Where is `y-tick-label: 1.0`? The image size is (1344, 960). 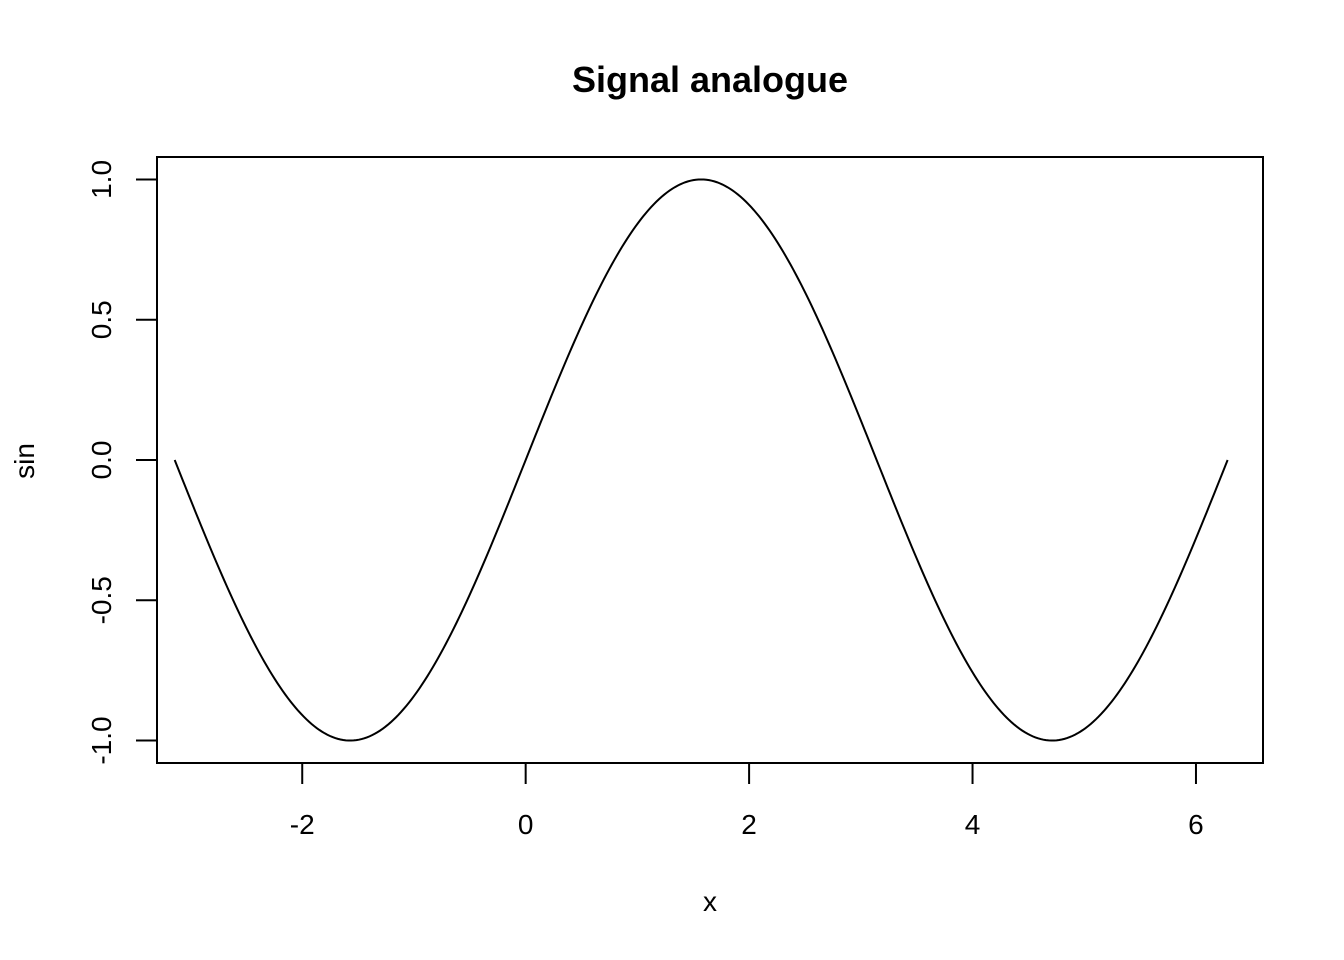 y-tick-label: 1.0 is located at coordinates (101, 179).